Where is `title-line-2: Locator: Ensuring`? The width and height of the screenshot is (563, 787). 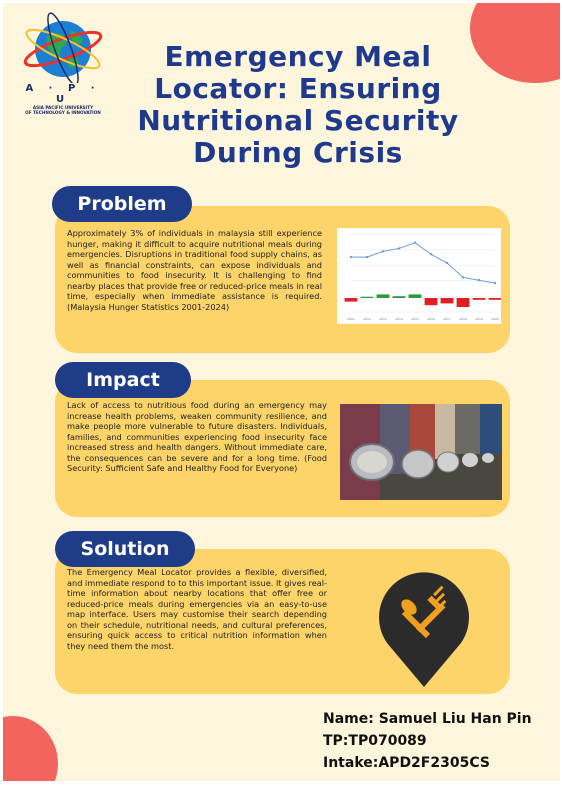 title-line-2: Locator: Ensuring is located at coordinates (298, 88).